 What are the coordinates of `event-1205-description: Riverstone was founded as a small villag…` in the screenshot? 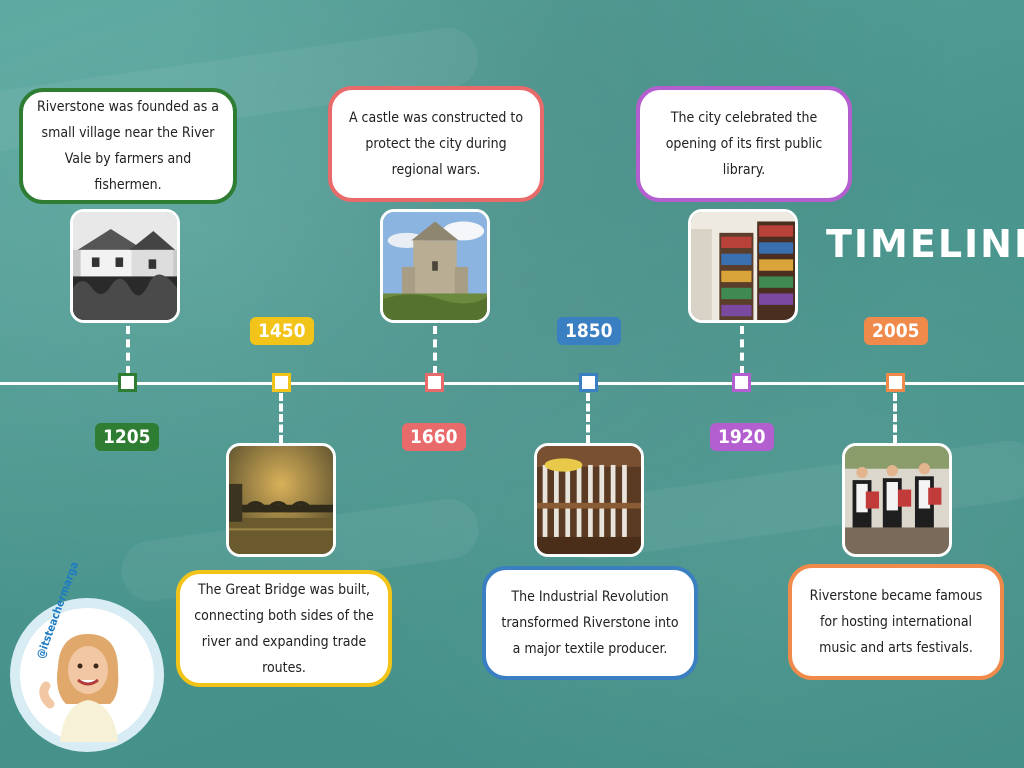 It's located at (128, 146).